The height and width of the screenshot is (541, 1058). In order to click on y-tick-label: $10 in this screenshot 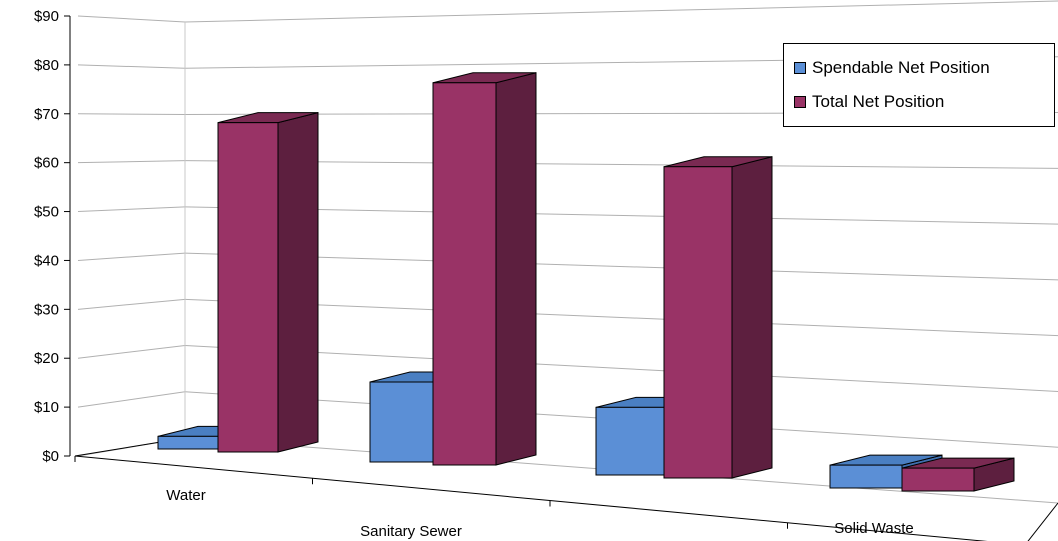, I will do `click(46, 407)`.